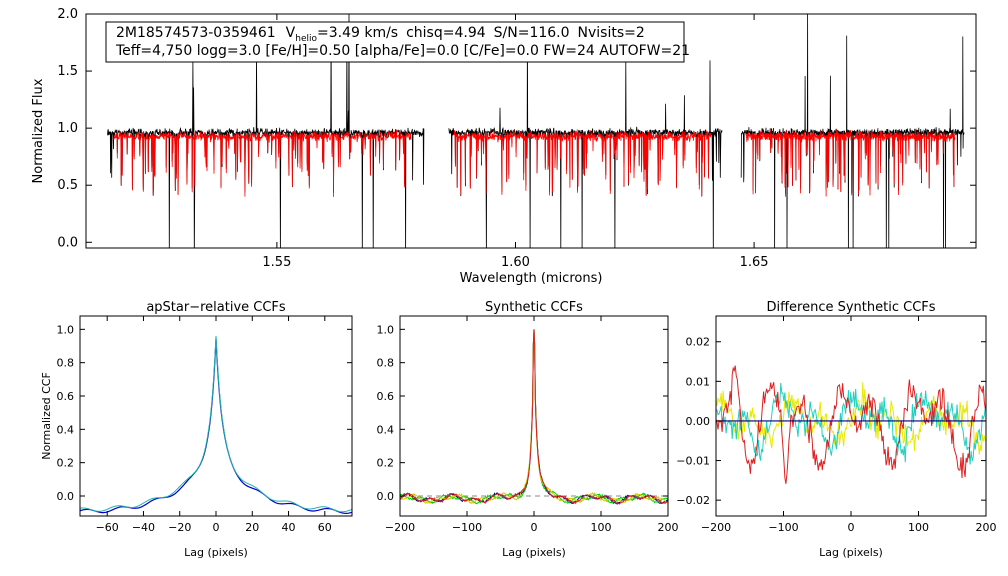 This screenshot has height=576, width=1008. What do you see at coordinates (67, 14) in the screenshot?
I see `y-tick-label: 2.0` at bounding box center [67, 14].